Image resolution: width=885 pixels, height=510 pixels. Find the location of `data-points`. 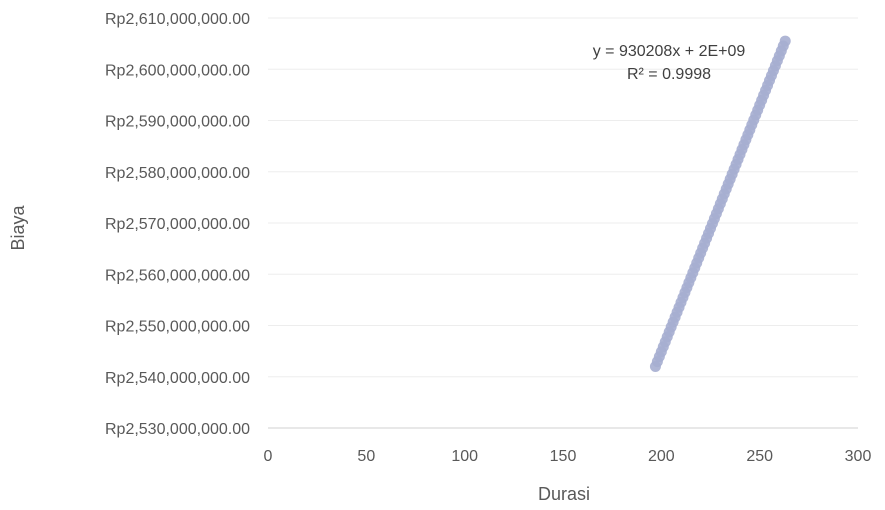

data-points is located at coordinates (720, 204).